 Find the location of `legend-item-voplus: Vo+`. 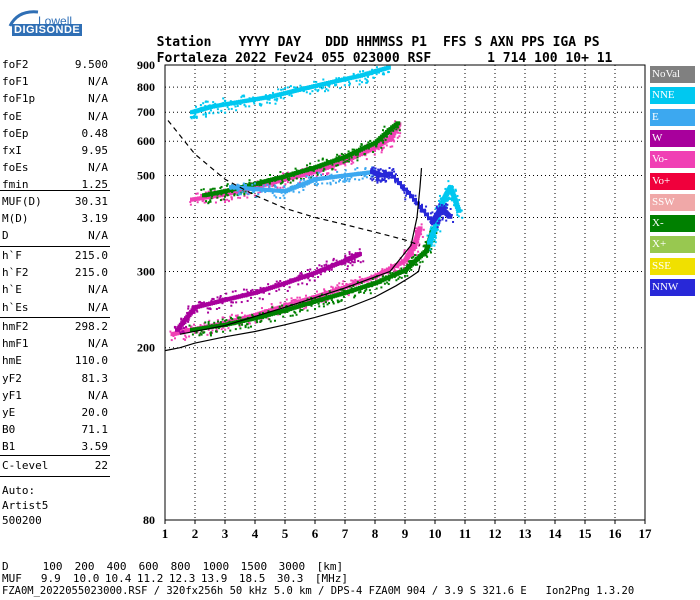

legend-item-voplus: Vo+ is located at coordinates (672, 181).